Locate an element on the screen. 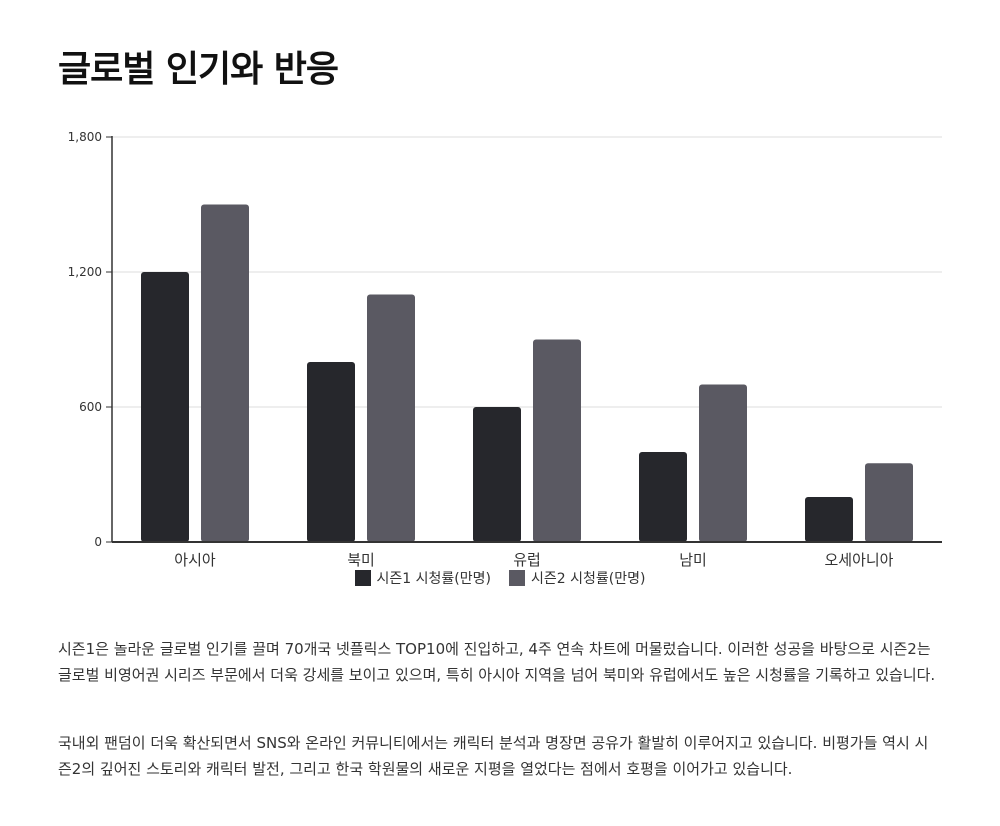 The width and height of the screenshot is (1000, 826). y-tick-label: 1,200 is located at coordinates (85, 272).